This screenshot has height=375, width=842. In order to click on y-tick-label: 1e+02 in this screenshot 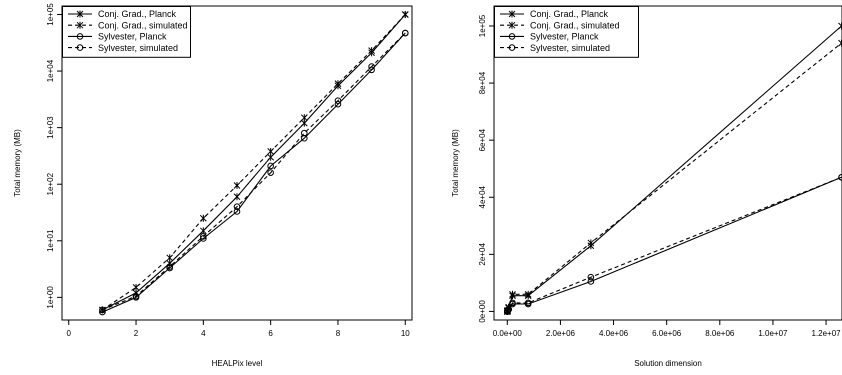, I will do `click(50, 183)`.